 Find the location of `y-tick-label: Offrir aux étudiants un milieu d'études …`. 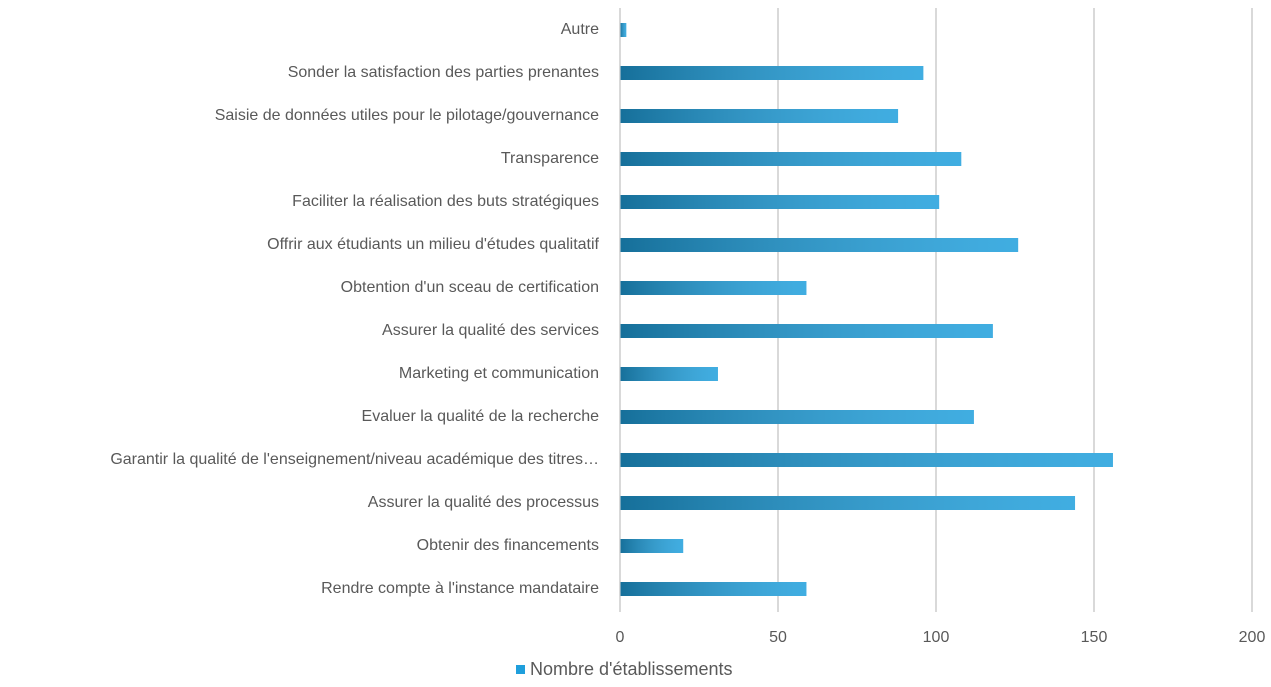

y-tick-label: Offrir aux étudiants un milieu d'études … is located at coordinates (433, 244).